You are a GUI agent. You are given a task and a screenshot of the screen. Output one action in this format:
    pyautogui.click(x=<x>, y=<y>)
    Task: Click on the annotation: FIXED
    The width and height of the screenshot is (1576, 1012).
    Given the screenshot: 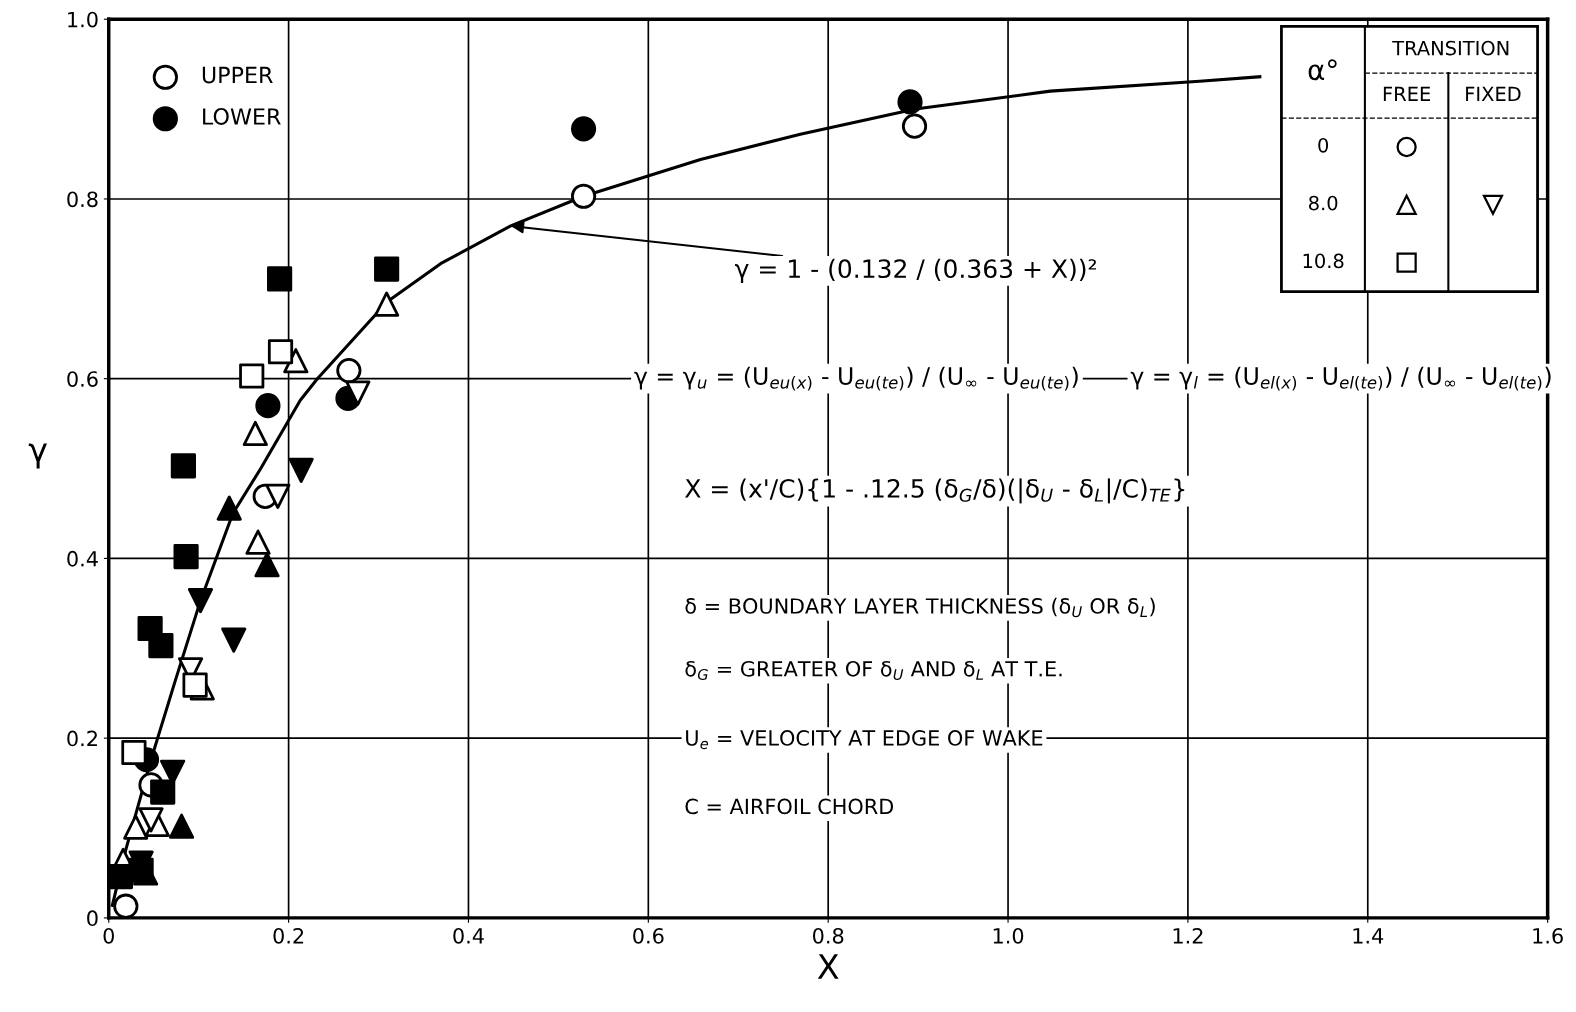 What is the action you would take?
    pyautogui.click(x=1493, y=93)
    